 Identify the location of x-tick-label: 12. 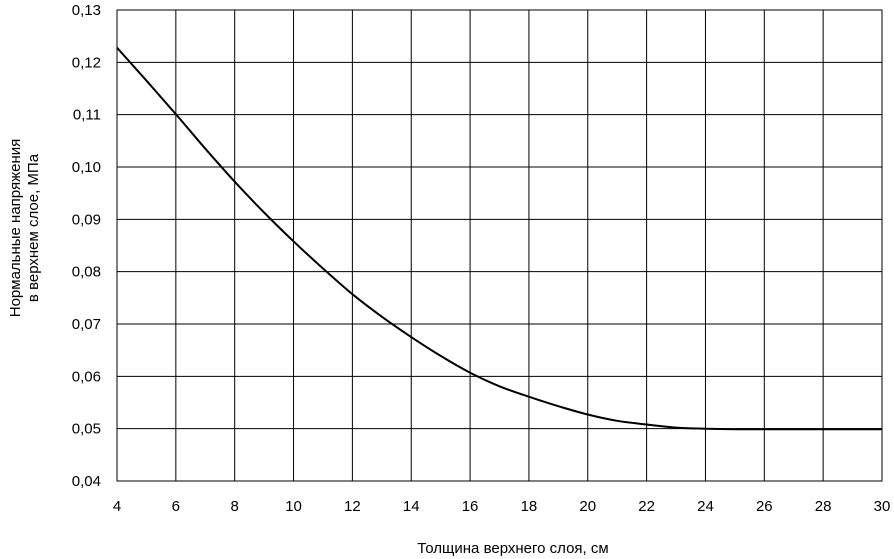
(352, 506).